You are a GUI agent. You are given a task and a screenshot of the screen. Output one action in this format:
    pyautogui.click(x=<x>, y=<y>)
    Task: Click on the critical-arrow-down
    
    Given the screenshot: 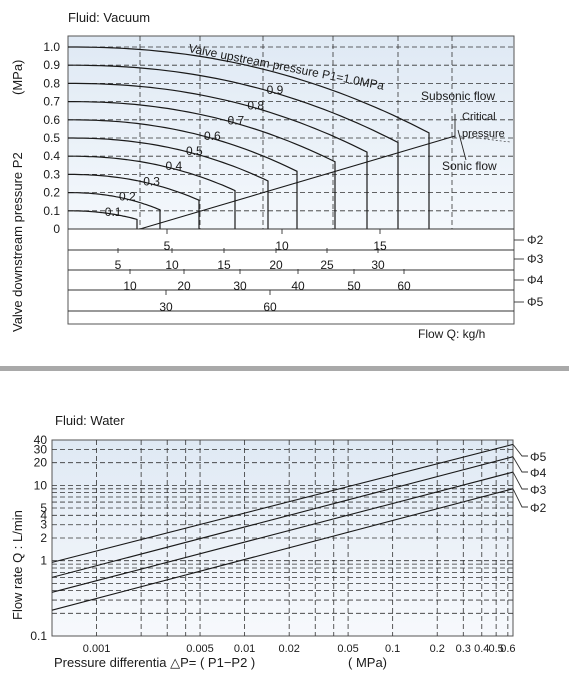 What is the action you would take?
    pyautogui.click(x=462, y=145)
    